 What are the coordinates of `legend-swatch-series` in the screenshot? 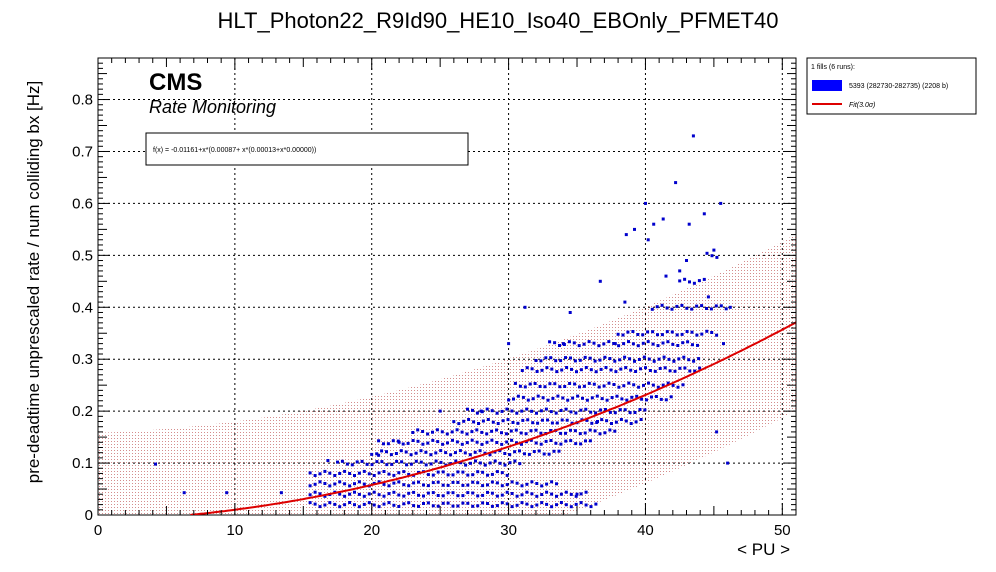 It's located at (827, 85).